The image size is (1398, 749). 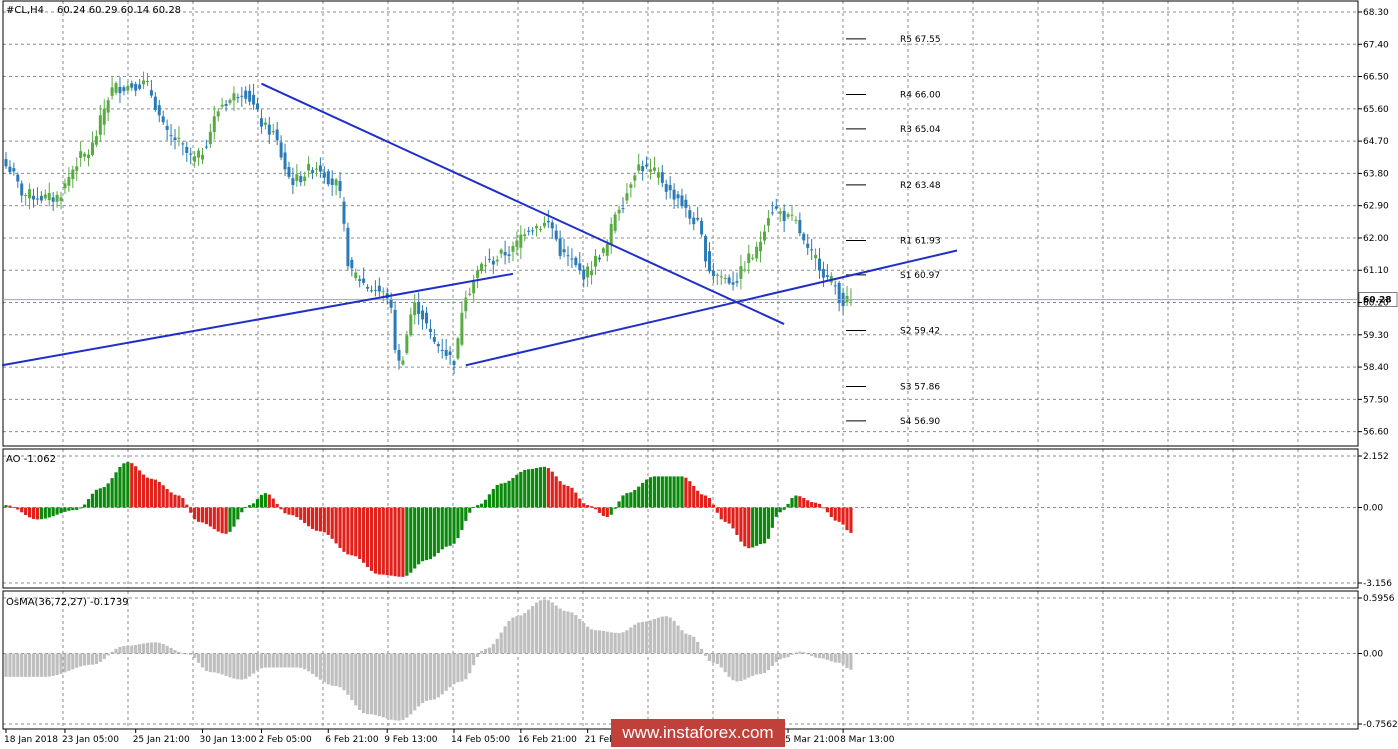 What do you see at coordinates (1373, 508) in the screenshot?
I see `y-tick-label: 0.00` at bounding box center [1373, 508].